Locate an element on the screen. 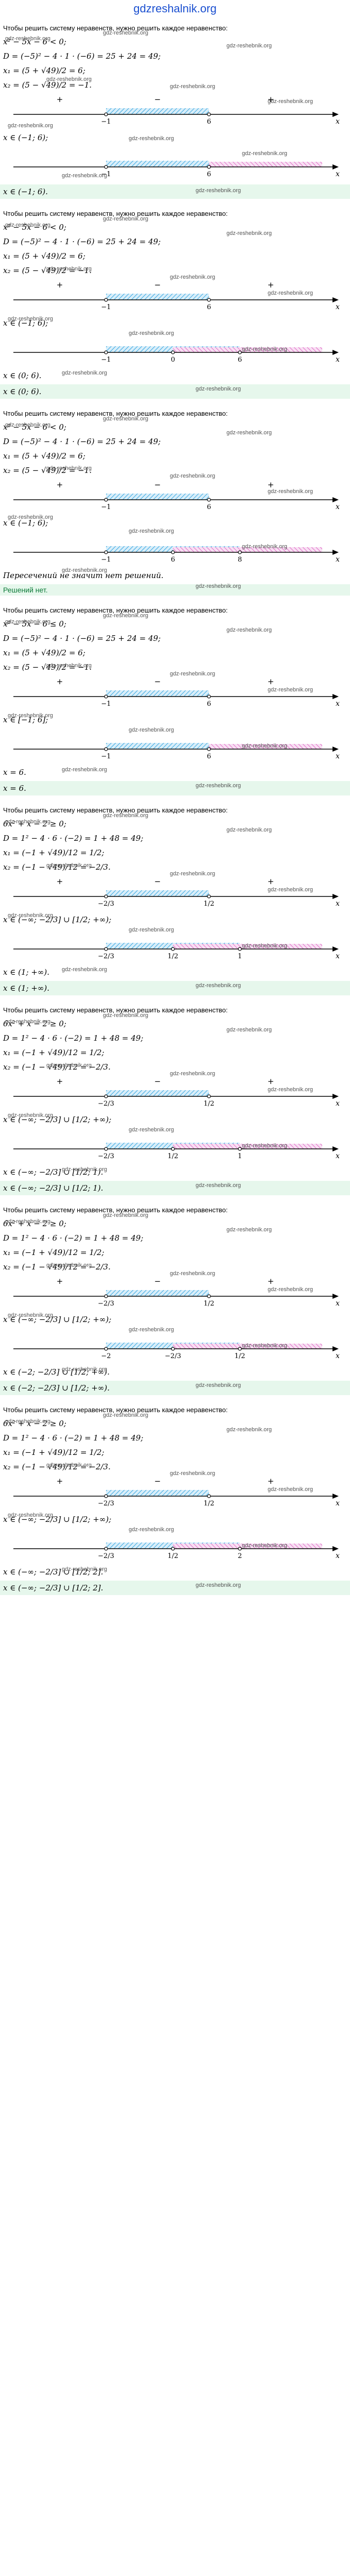  result-line: x ∈ (1; +∞). is located at coordinates (26, 972).